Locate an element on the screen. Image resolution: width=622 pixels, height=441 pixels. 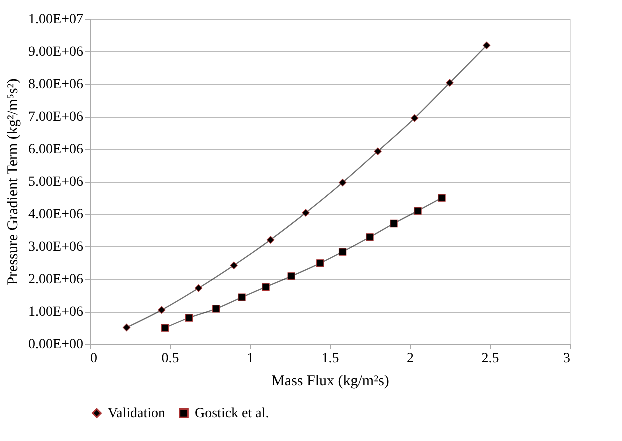
y-tick-label: 8.00E+06 is located at coordinates (56, 85).